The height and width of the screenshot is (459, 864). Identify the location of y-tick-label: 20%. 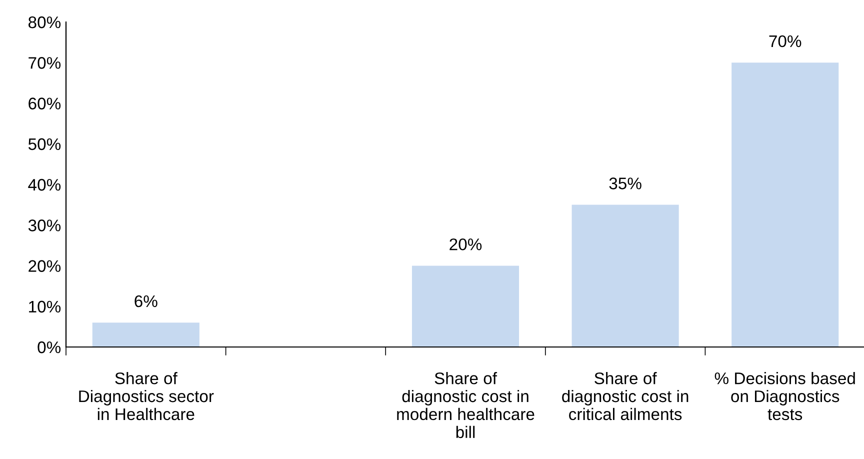
(44, 266).